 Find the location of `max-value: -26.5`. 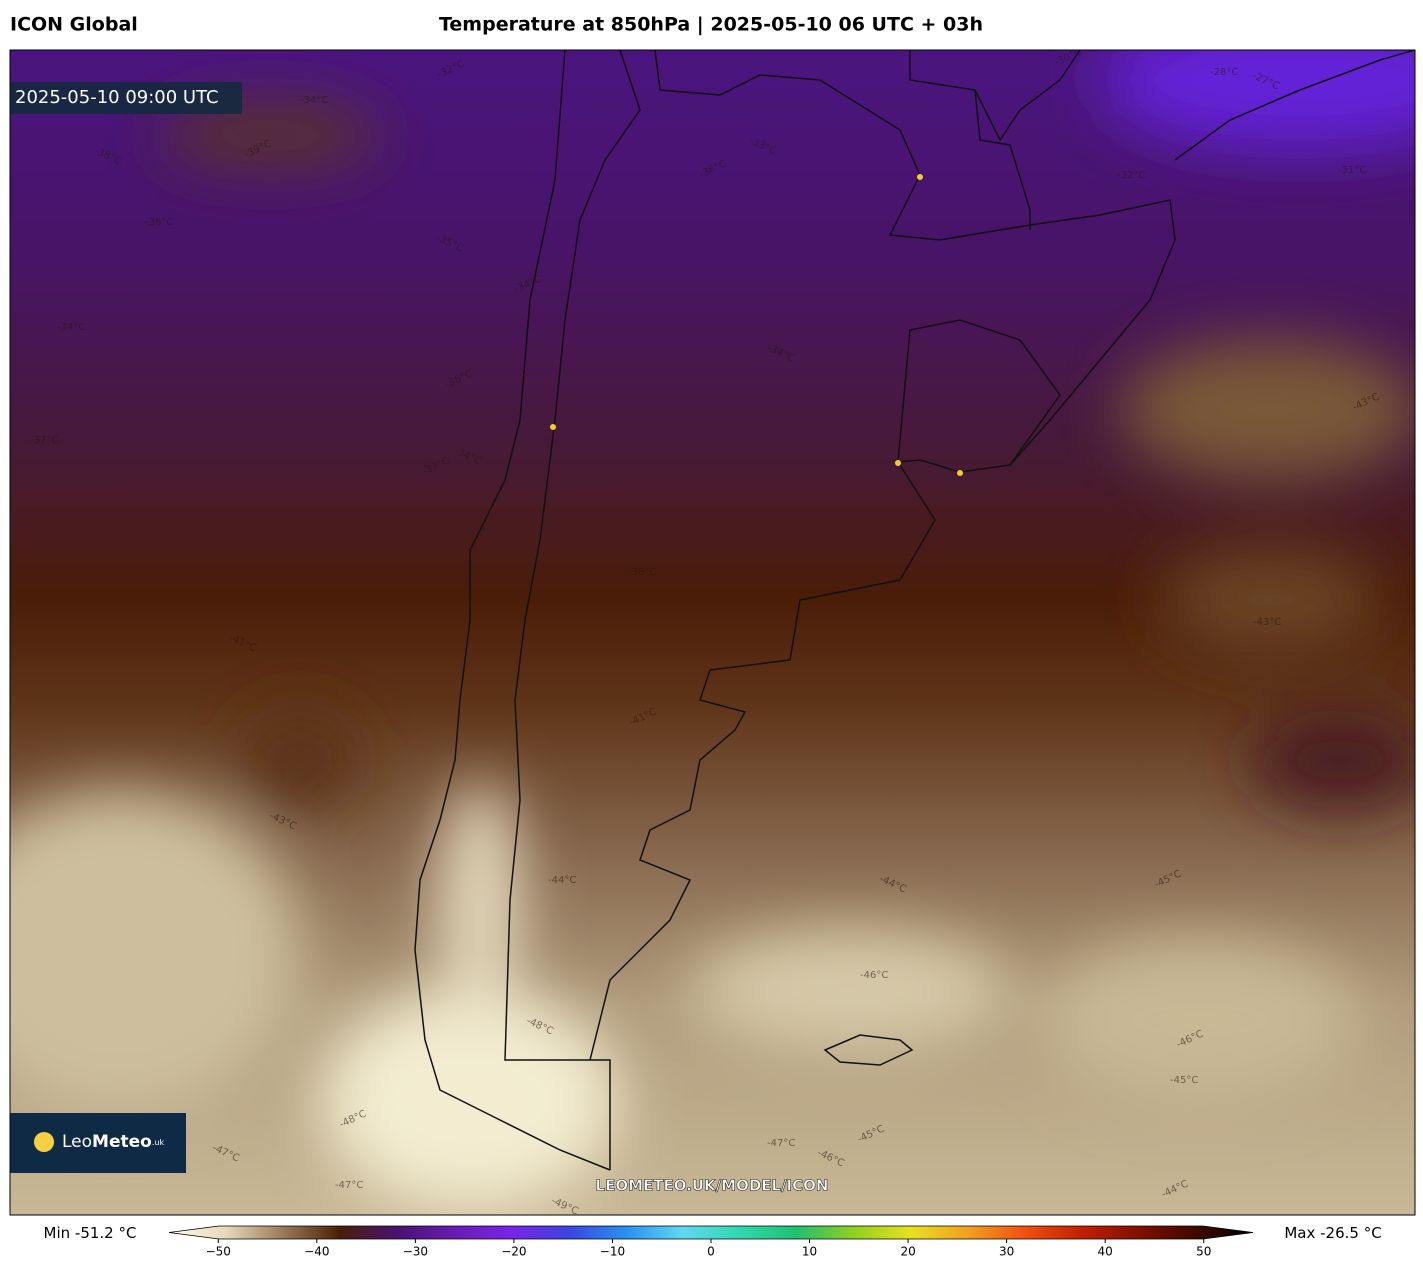

max-value: -26.5 is located at coordinates (1339, 1233).